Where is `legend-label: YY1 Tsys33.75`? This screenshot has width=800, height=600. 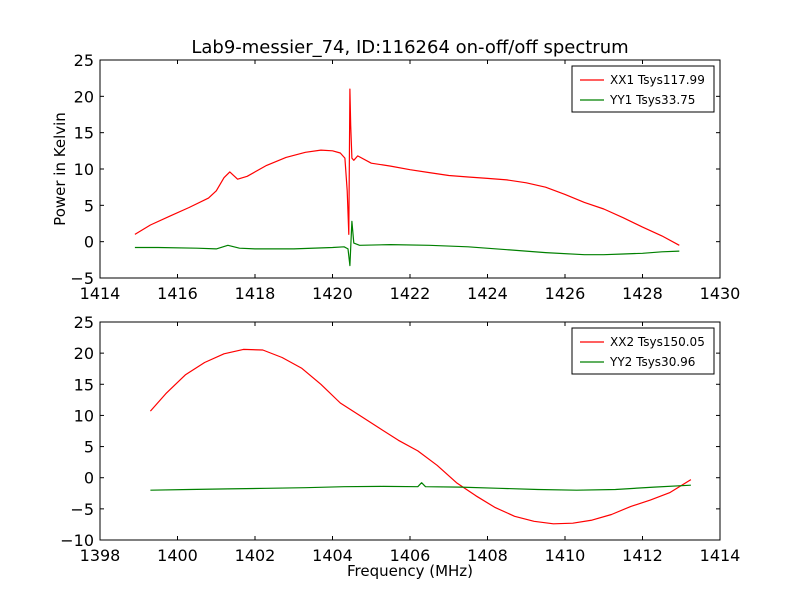 legend-label: YY1 Tsys33.75 is located at coordinates (652, 100).